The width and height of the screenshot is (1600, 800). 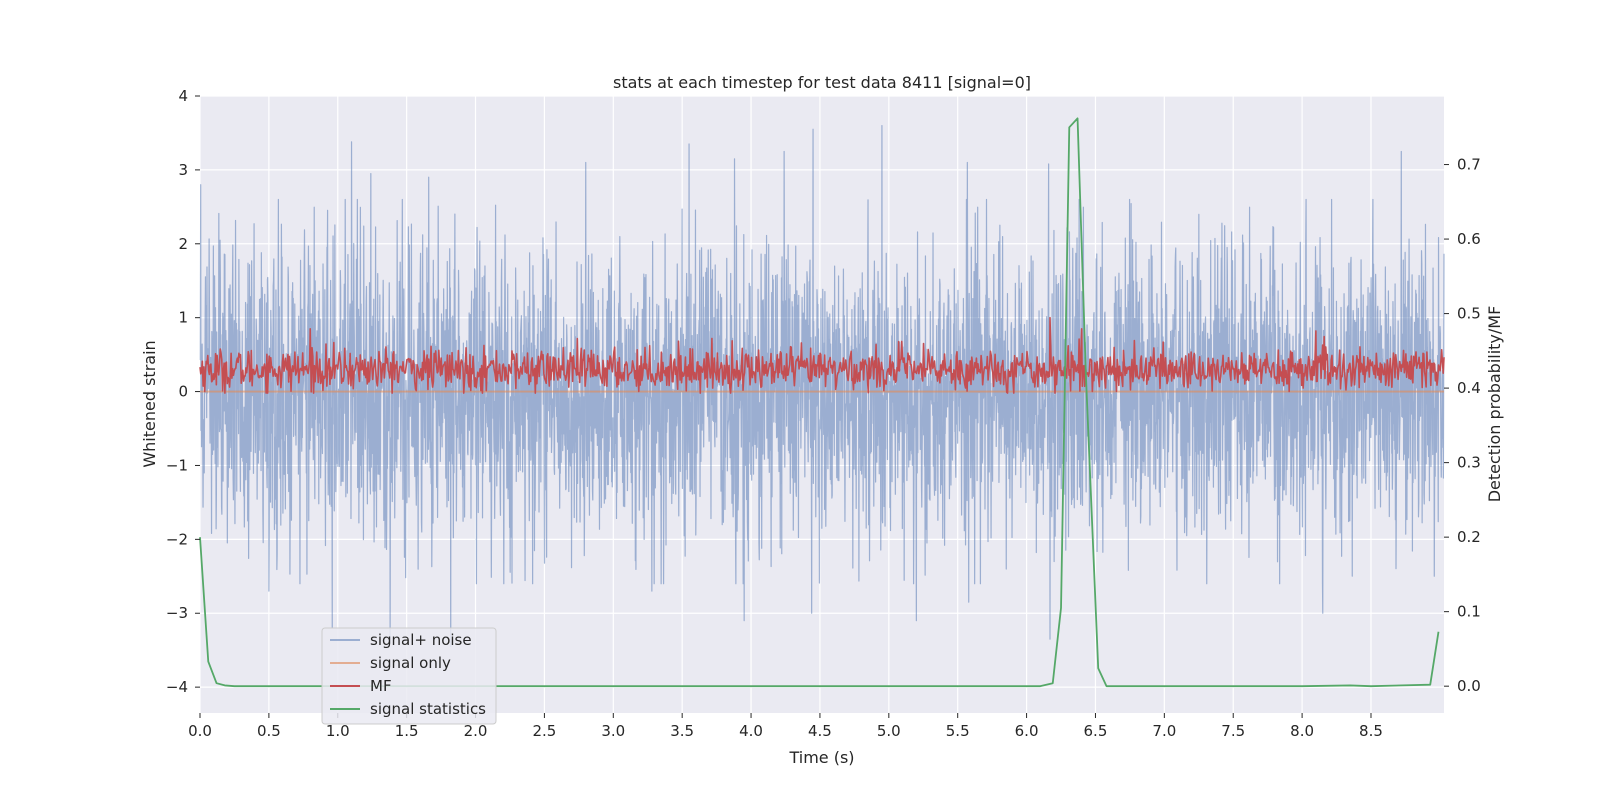 What do you see at coordinates (200, 731) in the screenshot?
I see `x-tick-label: 0.0` at bounding box center [200, 731].